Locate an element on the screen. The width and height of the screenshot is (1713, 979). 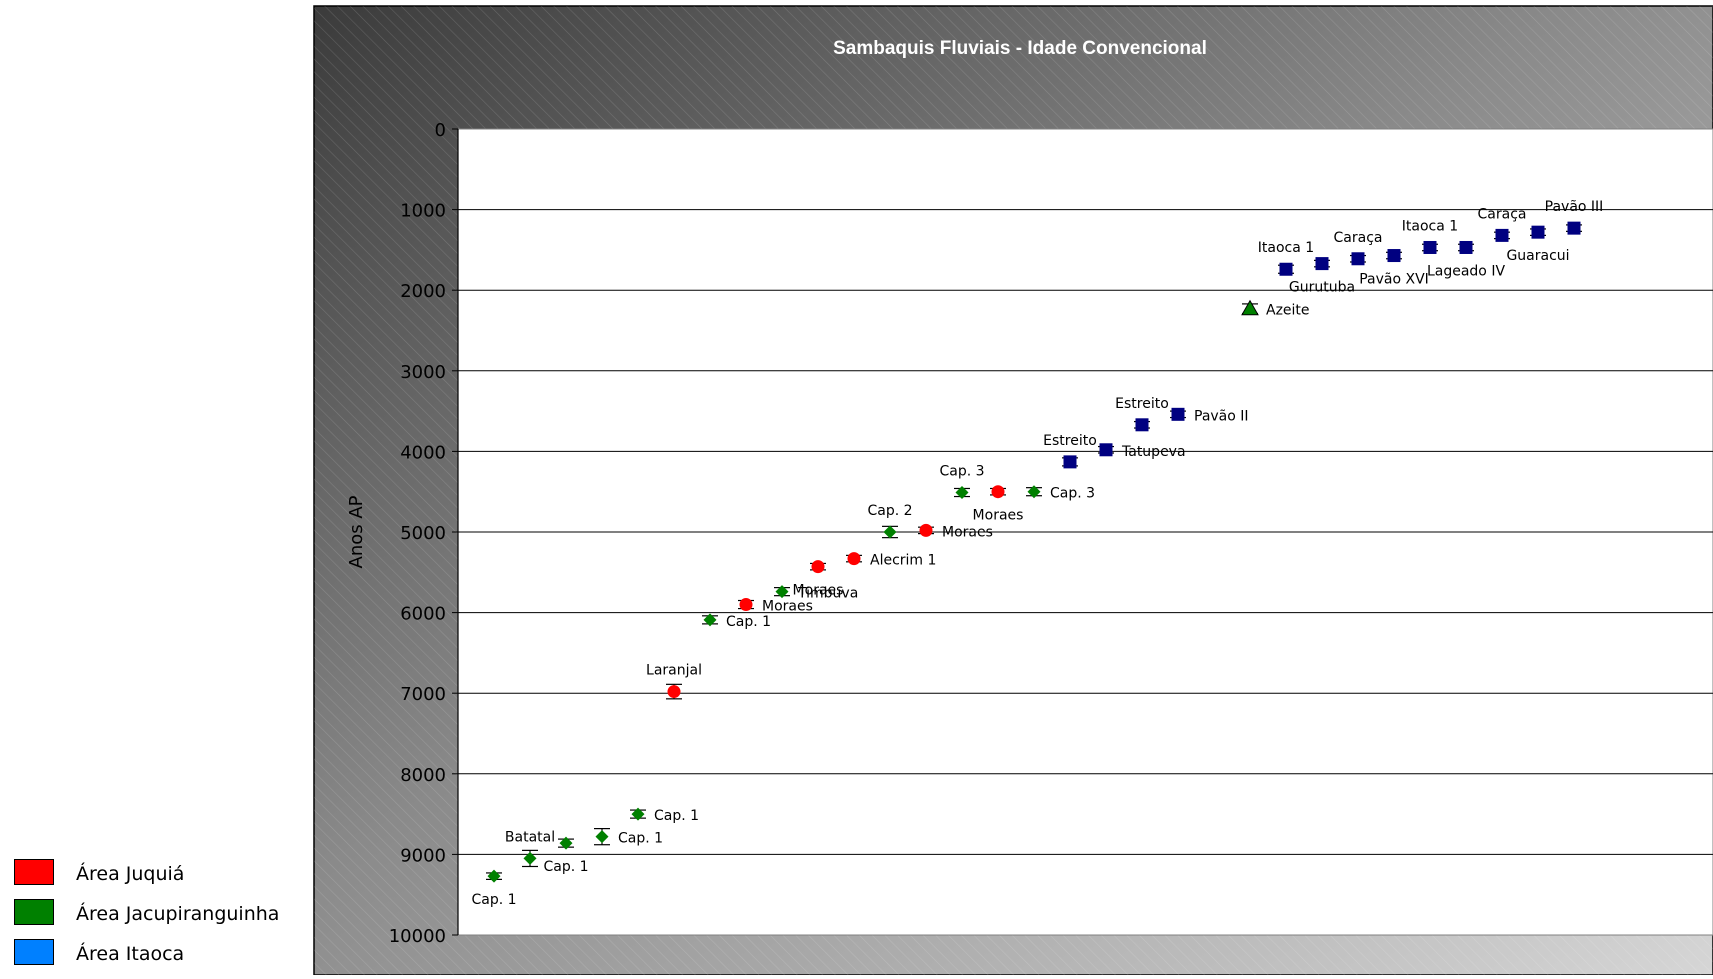
data-label: Azeite is located at coordinates (1288, 311).